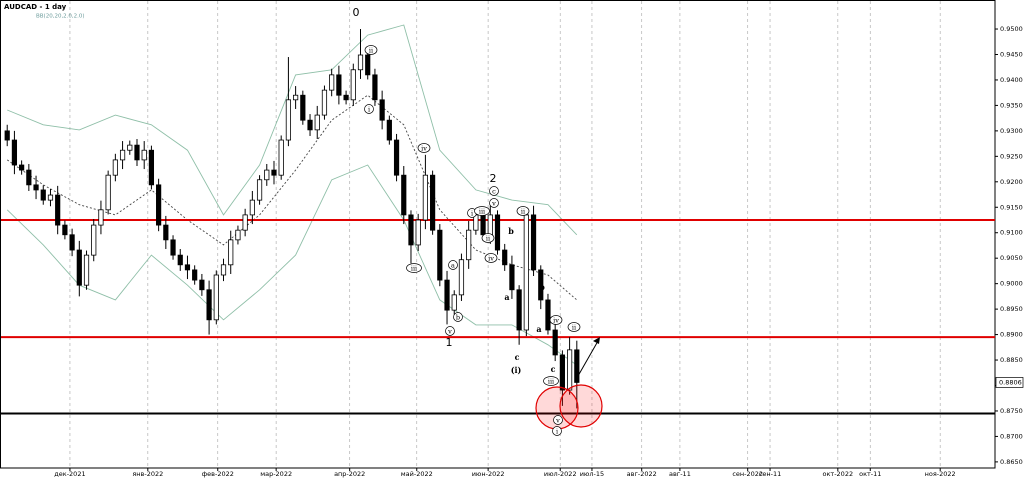  I want to click on x-tick-label: июл-15, so click(592, 474).